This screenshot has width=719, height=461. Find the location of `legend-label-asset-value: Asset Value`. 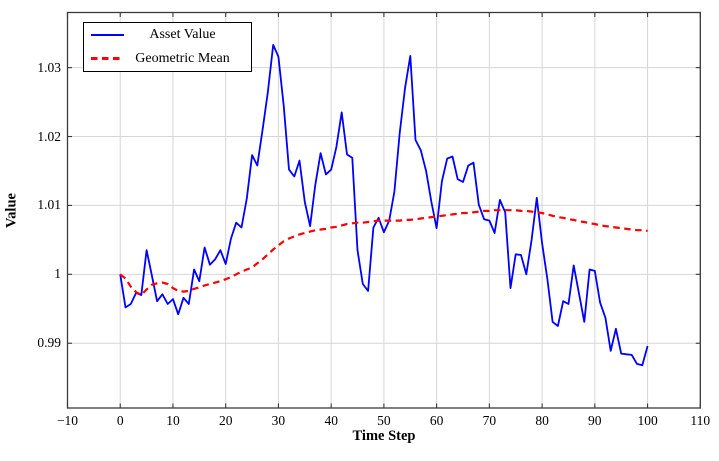

legend-label-asset-value: Asset Value is located at coordinates (182, 35).